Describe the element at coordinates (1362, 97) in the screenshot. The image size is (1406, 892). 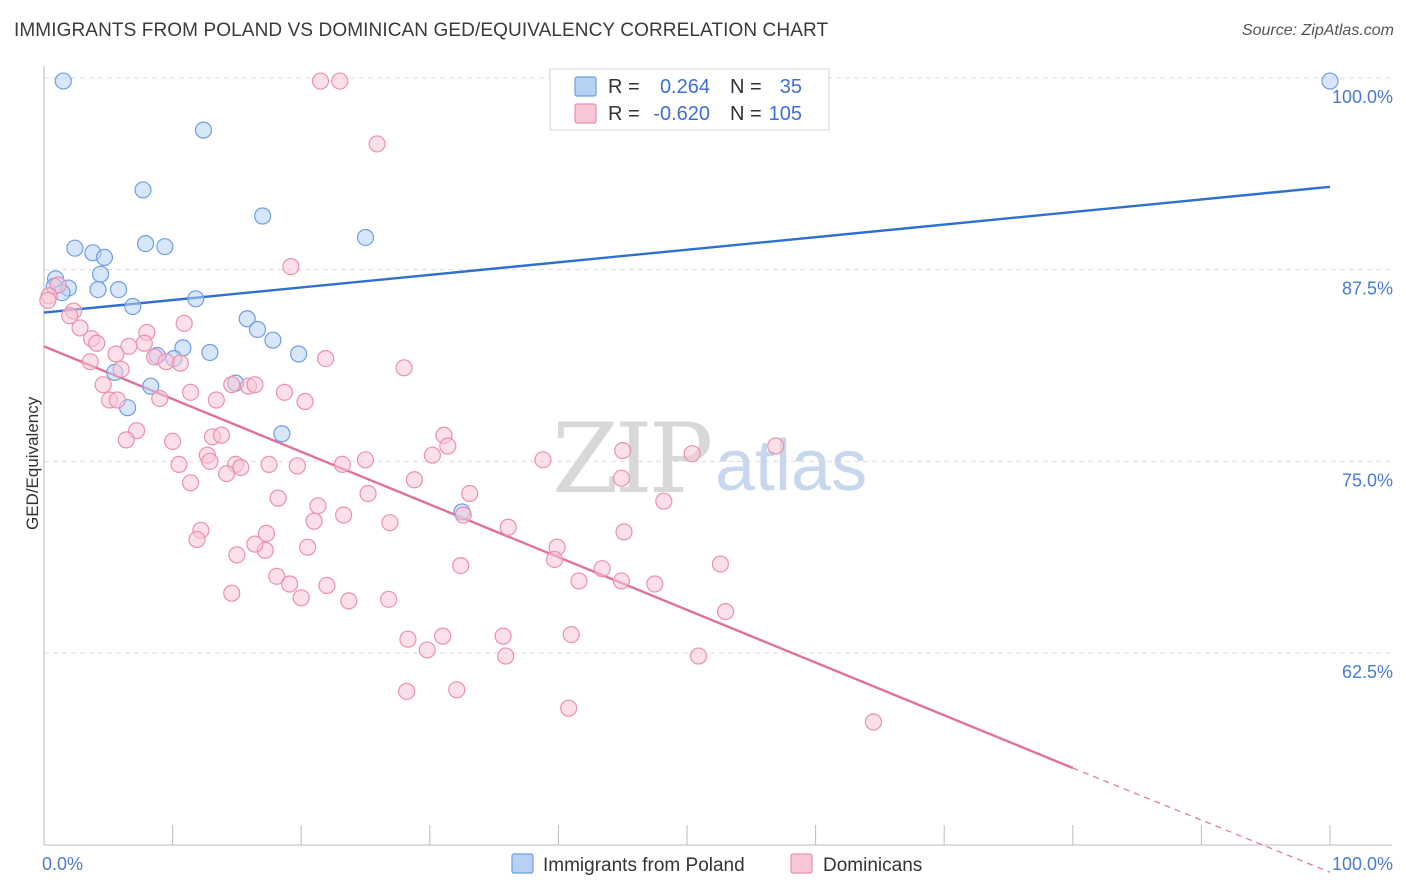
I see `y-tick-label-3: 100.0%` at that location.